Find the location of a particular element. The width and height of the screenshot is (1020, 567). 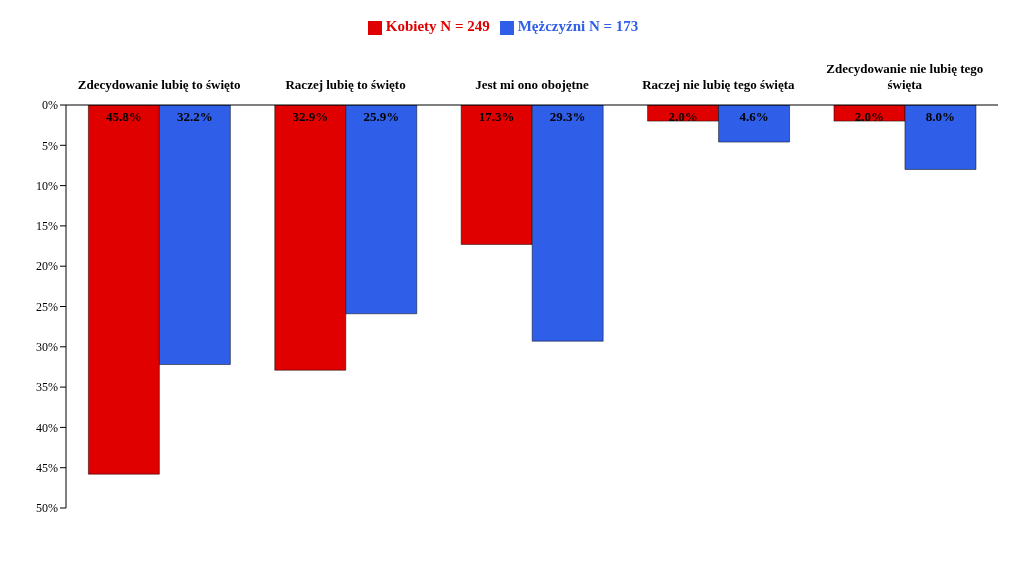

x-tick-label: Jest mi ono obojętne is located at coordinates (532, 84).